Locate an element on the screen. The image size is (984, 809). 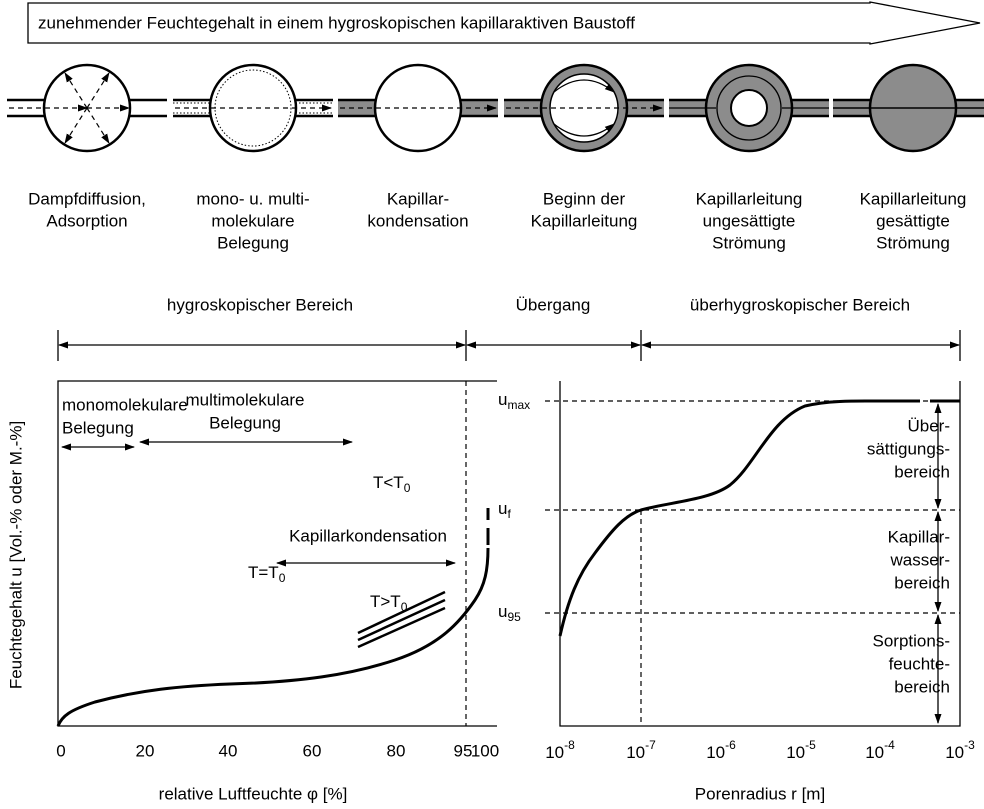
region-label: Übergang is located at coordinates (553, 304).